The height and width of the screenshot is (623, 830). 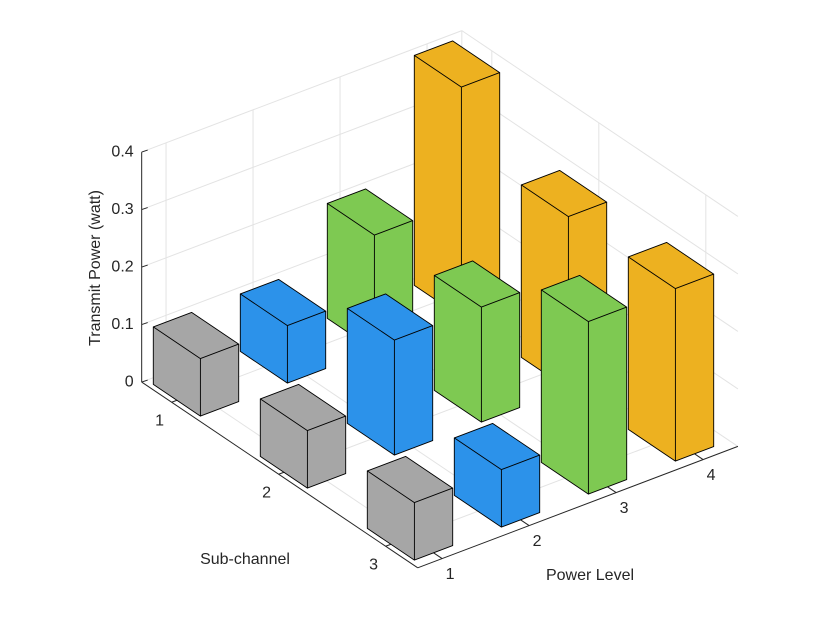 I want to click on z-tick-label: 0.1, so click(x=122, y=324).